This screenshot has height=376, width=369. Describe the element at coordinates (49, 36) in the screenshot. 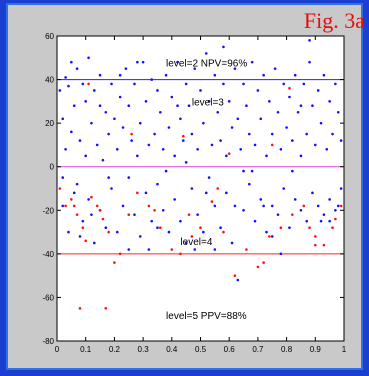

I see `y-tick-label: 60` at that location.